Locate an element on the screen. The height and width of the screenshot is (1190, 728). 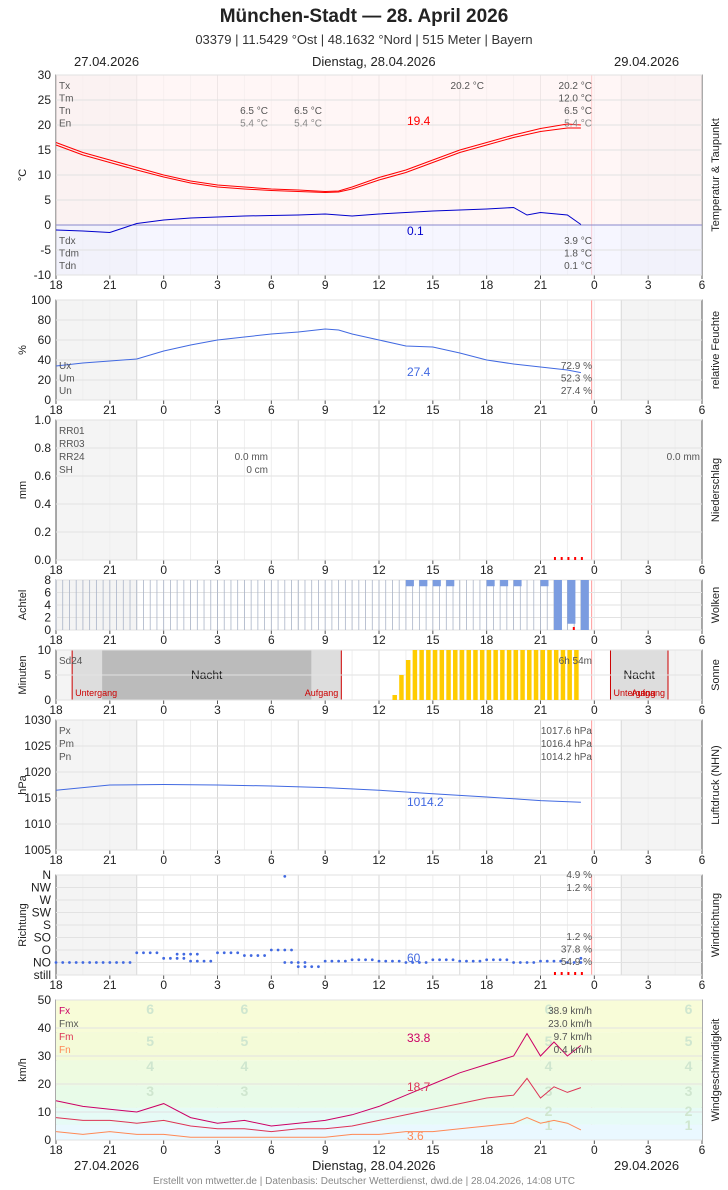
wind_speed-end-label-fm: 18.7 is located at coordinates (419, 1087).